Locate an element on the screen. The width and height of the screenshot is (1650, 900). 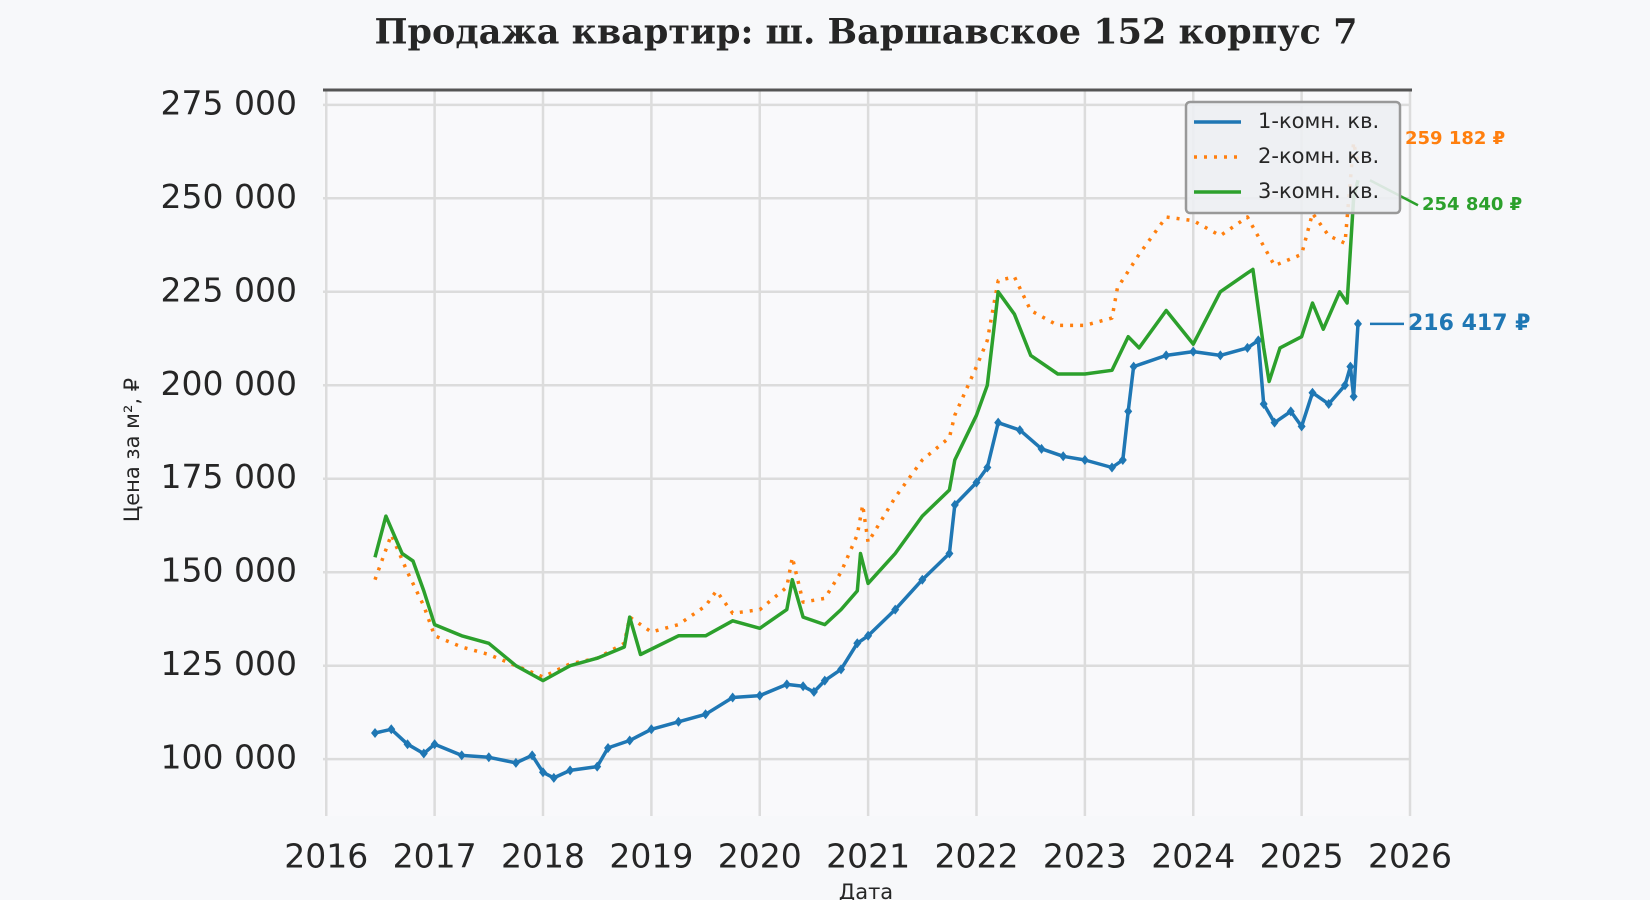
annotation-label: 254 840 ₽ is located at coordinates (1472, 204).